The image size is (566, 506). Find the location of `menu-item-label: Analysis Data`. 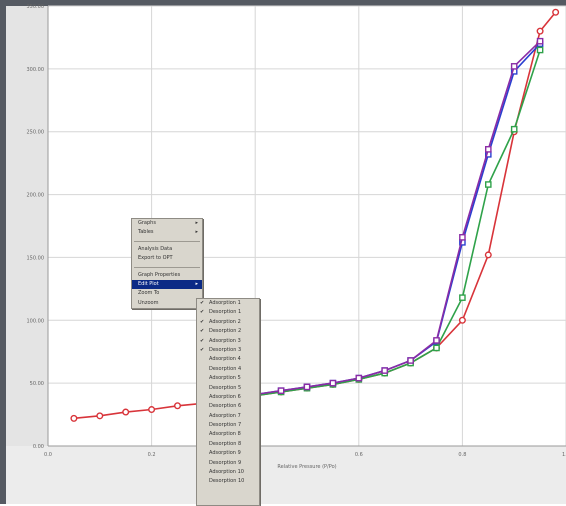

menu-item-label: Analysis Data is located at coordinates (155, 249).